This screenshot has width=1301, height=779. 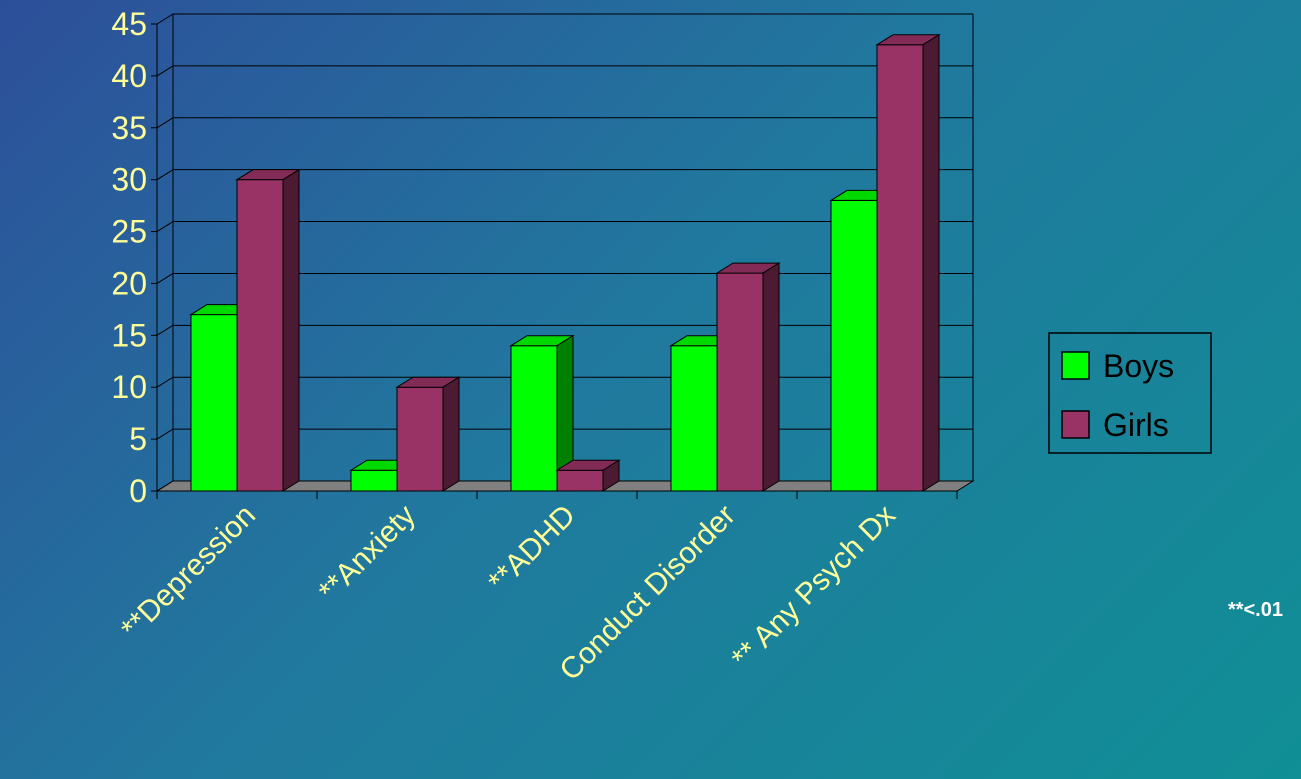 What do you see at coordinates (188, 572) in the screenshot?
I see `x-tick-label: **Depression` at bounding box center [188, 572].